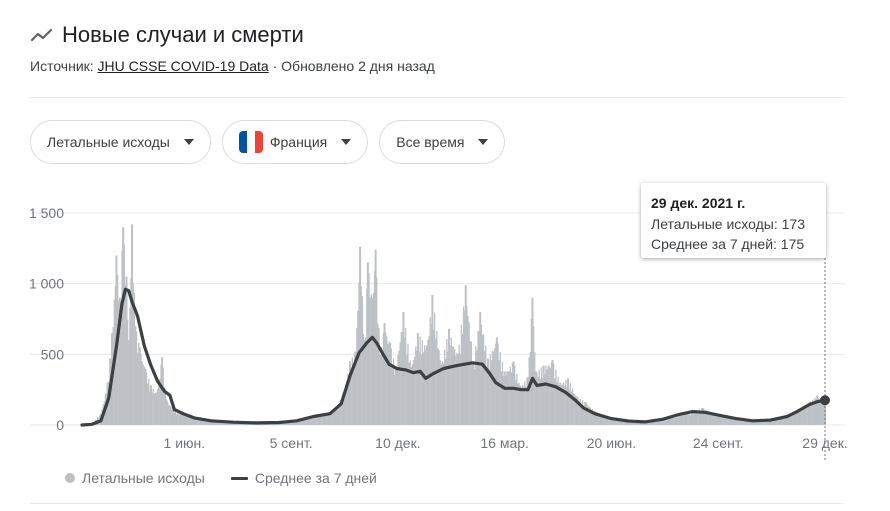 The image size is (890, 511). Describe the element at coordinates (53, 354) in the screenshot. I see `y-tick-label: 500` at that location.